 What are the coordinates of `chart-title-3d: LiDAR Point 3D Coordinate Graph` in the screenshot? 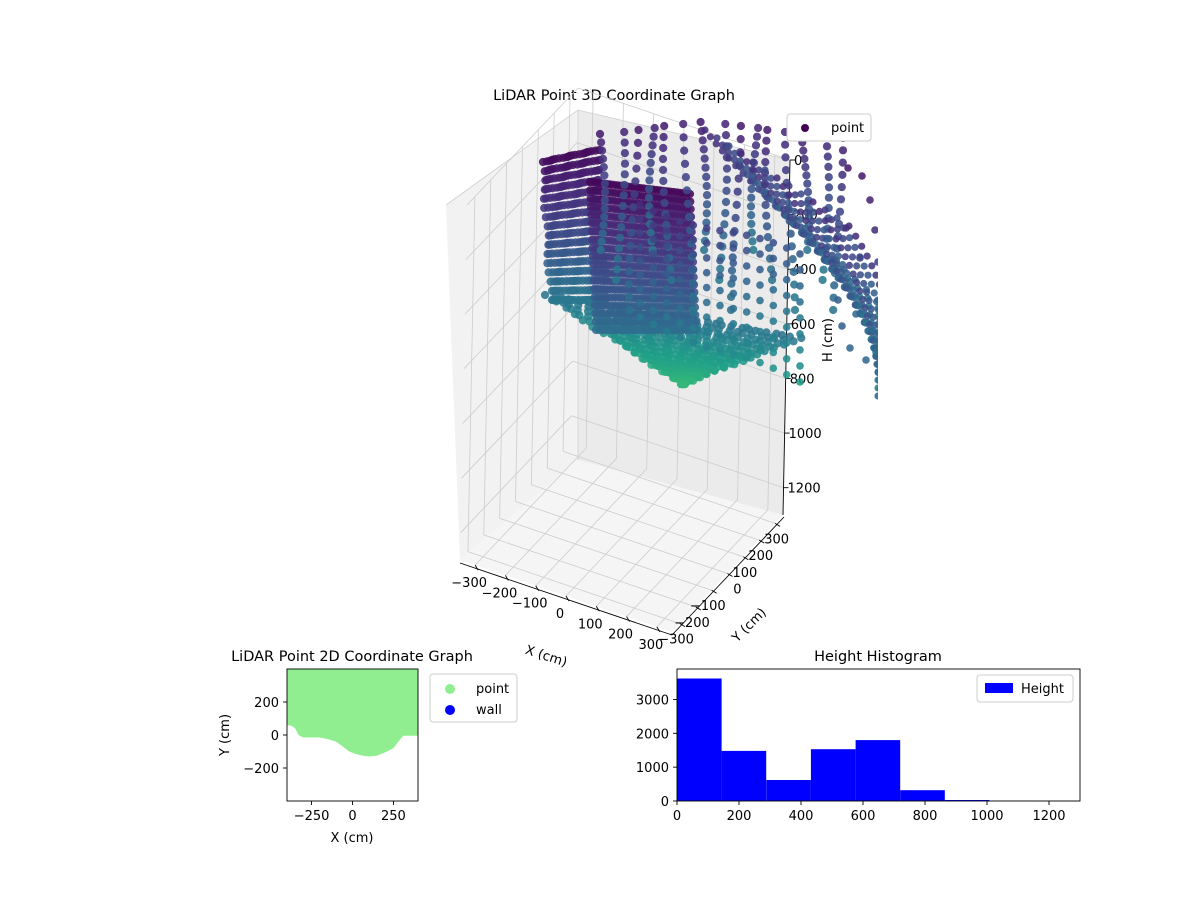 It's located at (614, 96).